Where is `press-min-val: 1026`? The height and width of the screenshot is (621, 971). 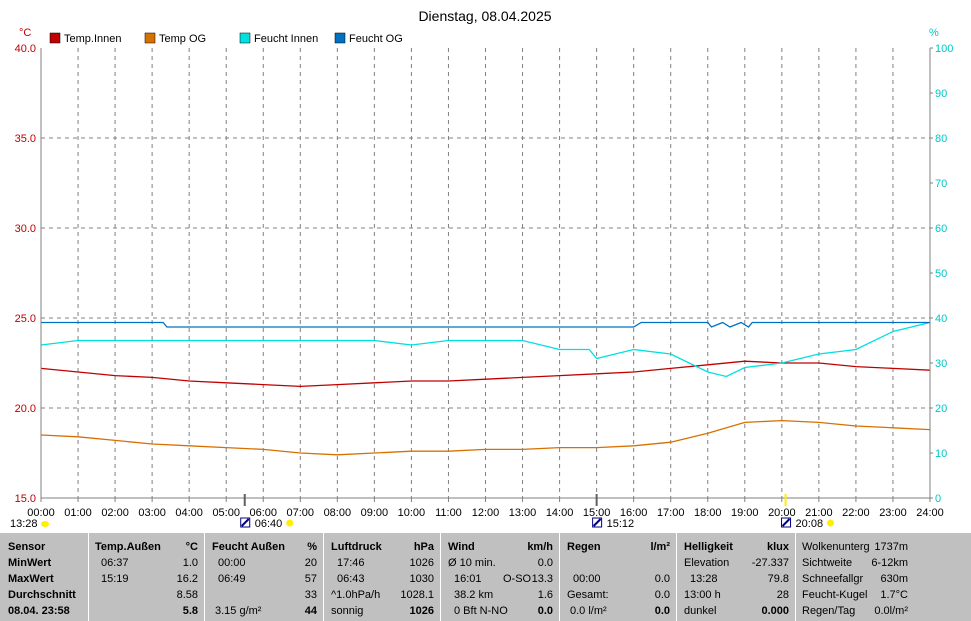 press-min-val: 1026 is located at coordinates (421, 563).